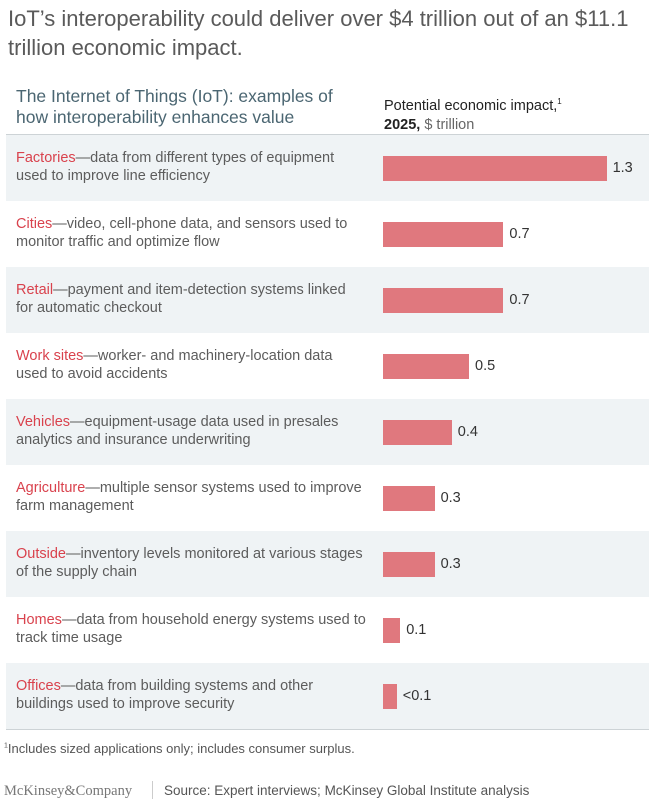  What do you see at coordinates (485, 366) in the screenshot?
I see `data-label: 0.5` at bounding box center [485, 366].